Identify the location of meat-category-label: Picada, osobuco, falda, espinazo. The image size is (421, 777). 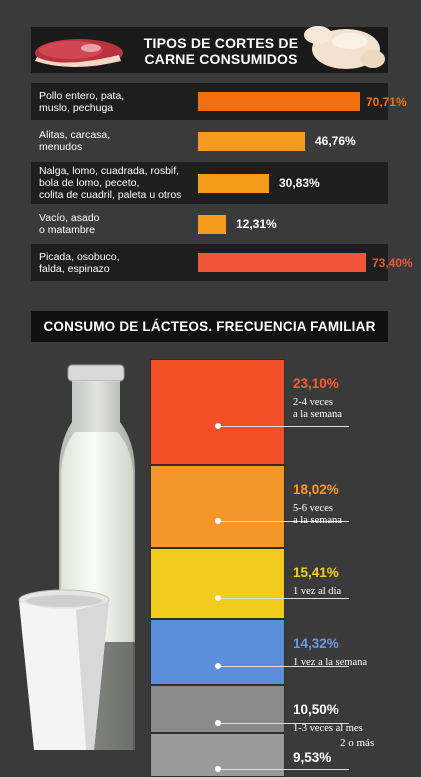
(79, 262).